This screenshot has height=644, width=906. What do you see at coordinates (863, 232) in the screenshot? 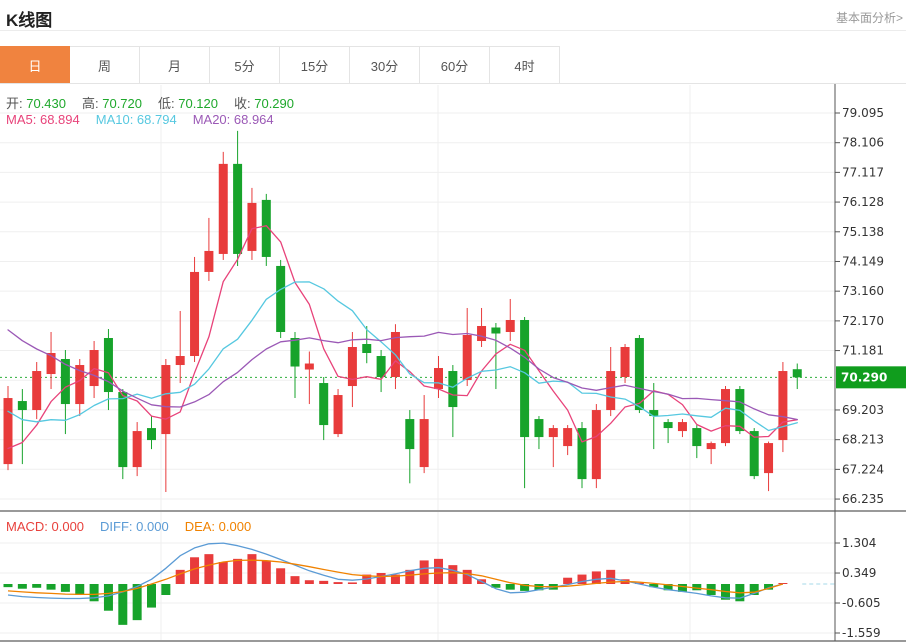
I see `price-tick-label: 75.138` at bounding box center [863, 232].